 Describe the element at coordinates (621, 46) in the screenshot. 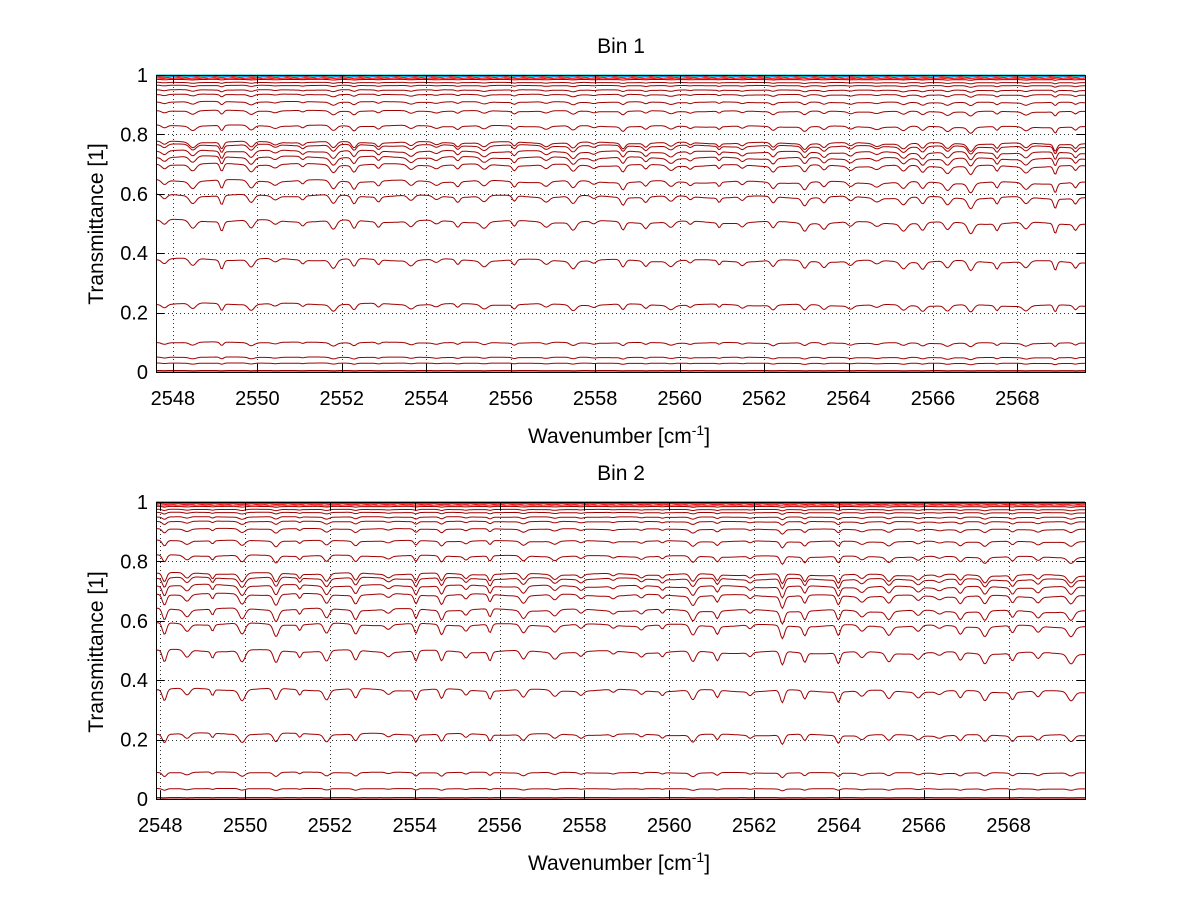

I see `plot-title: Bin 1` at that location.